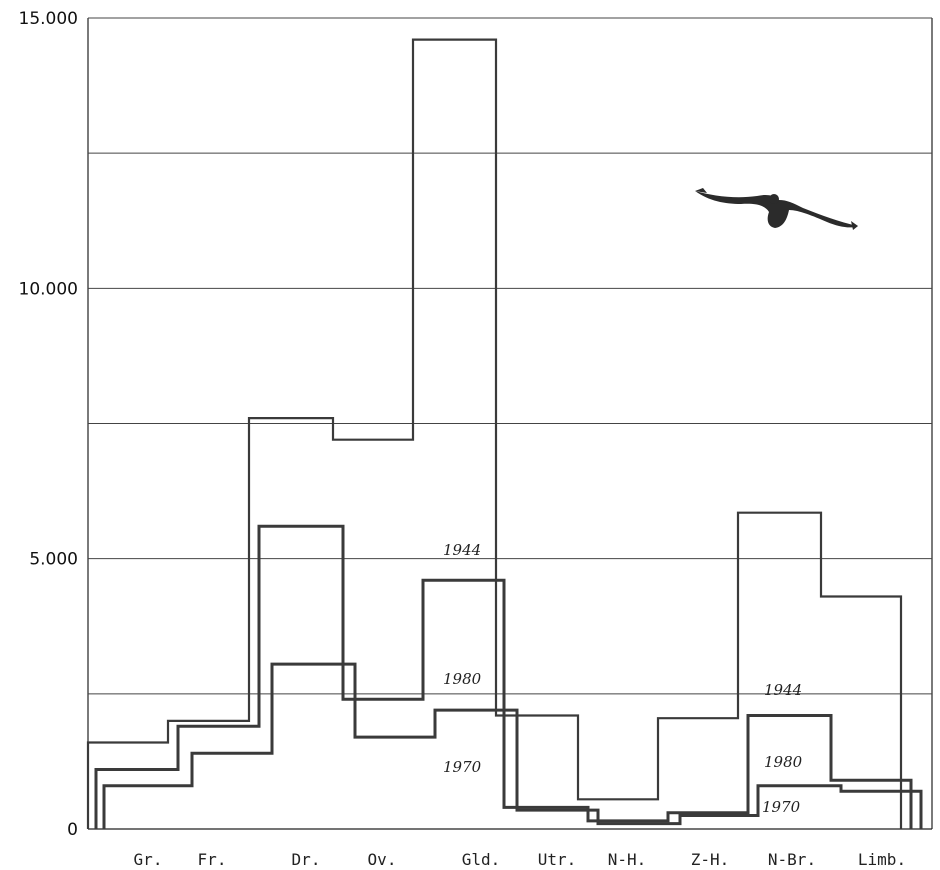 The width and height of the screenshot is (940, 870). I want to click on x-tick-label: N-Br., so click(792, 859).